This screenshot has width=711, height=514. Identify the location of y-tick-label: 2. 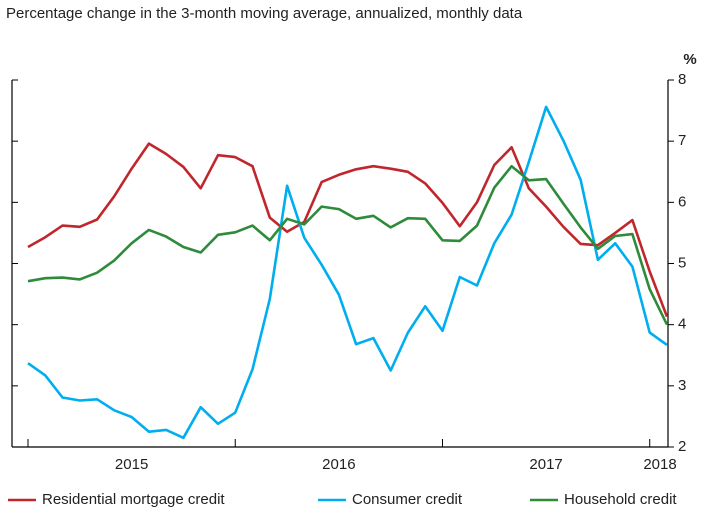
(682, 446).